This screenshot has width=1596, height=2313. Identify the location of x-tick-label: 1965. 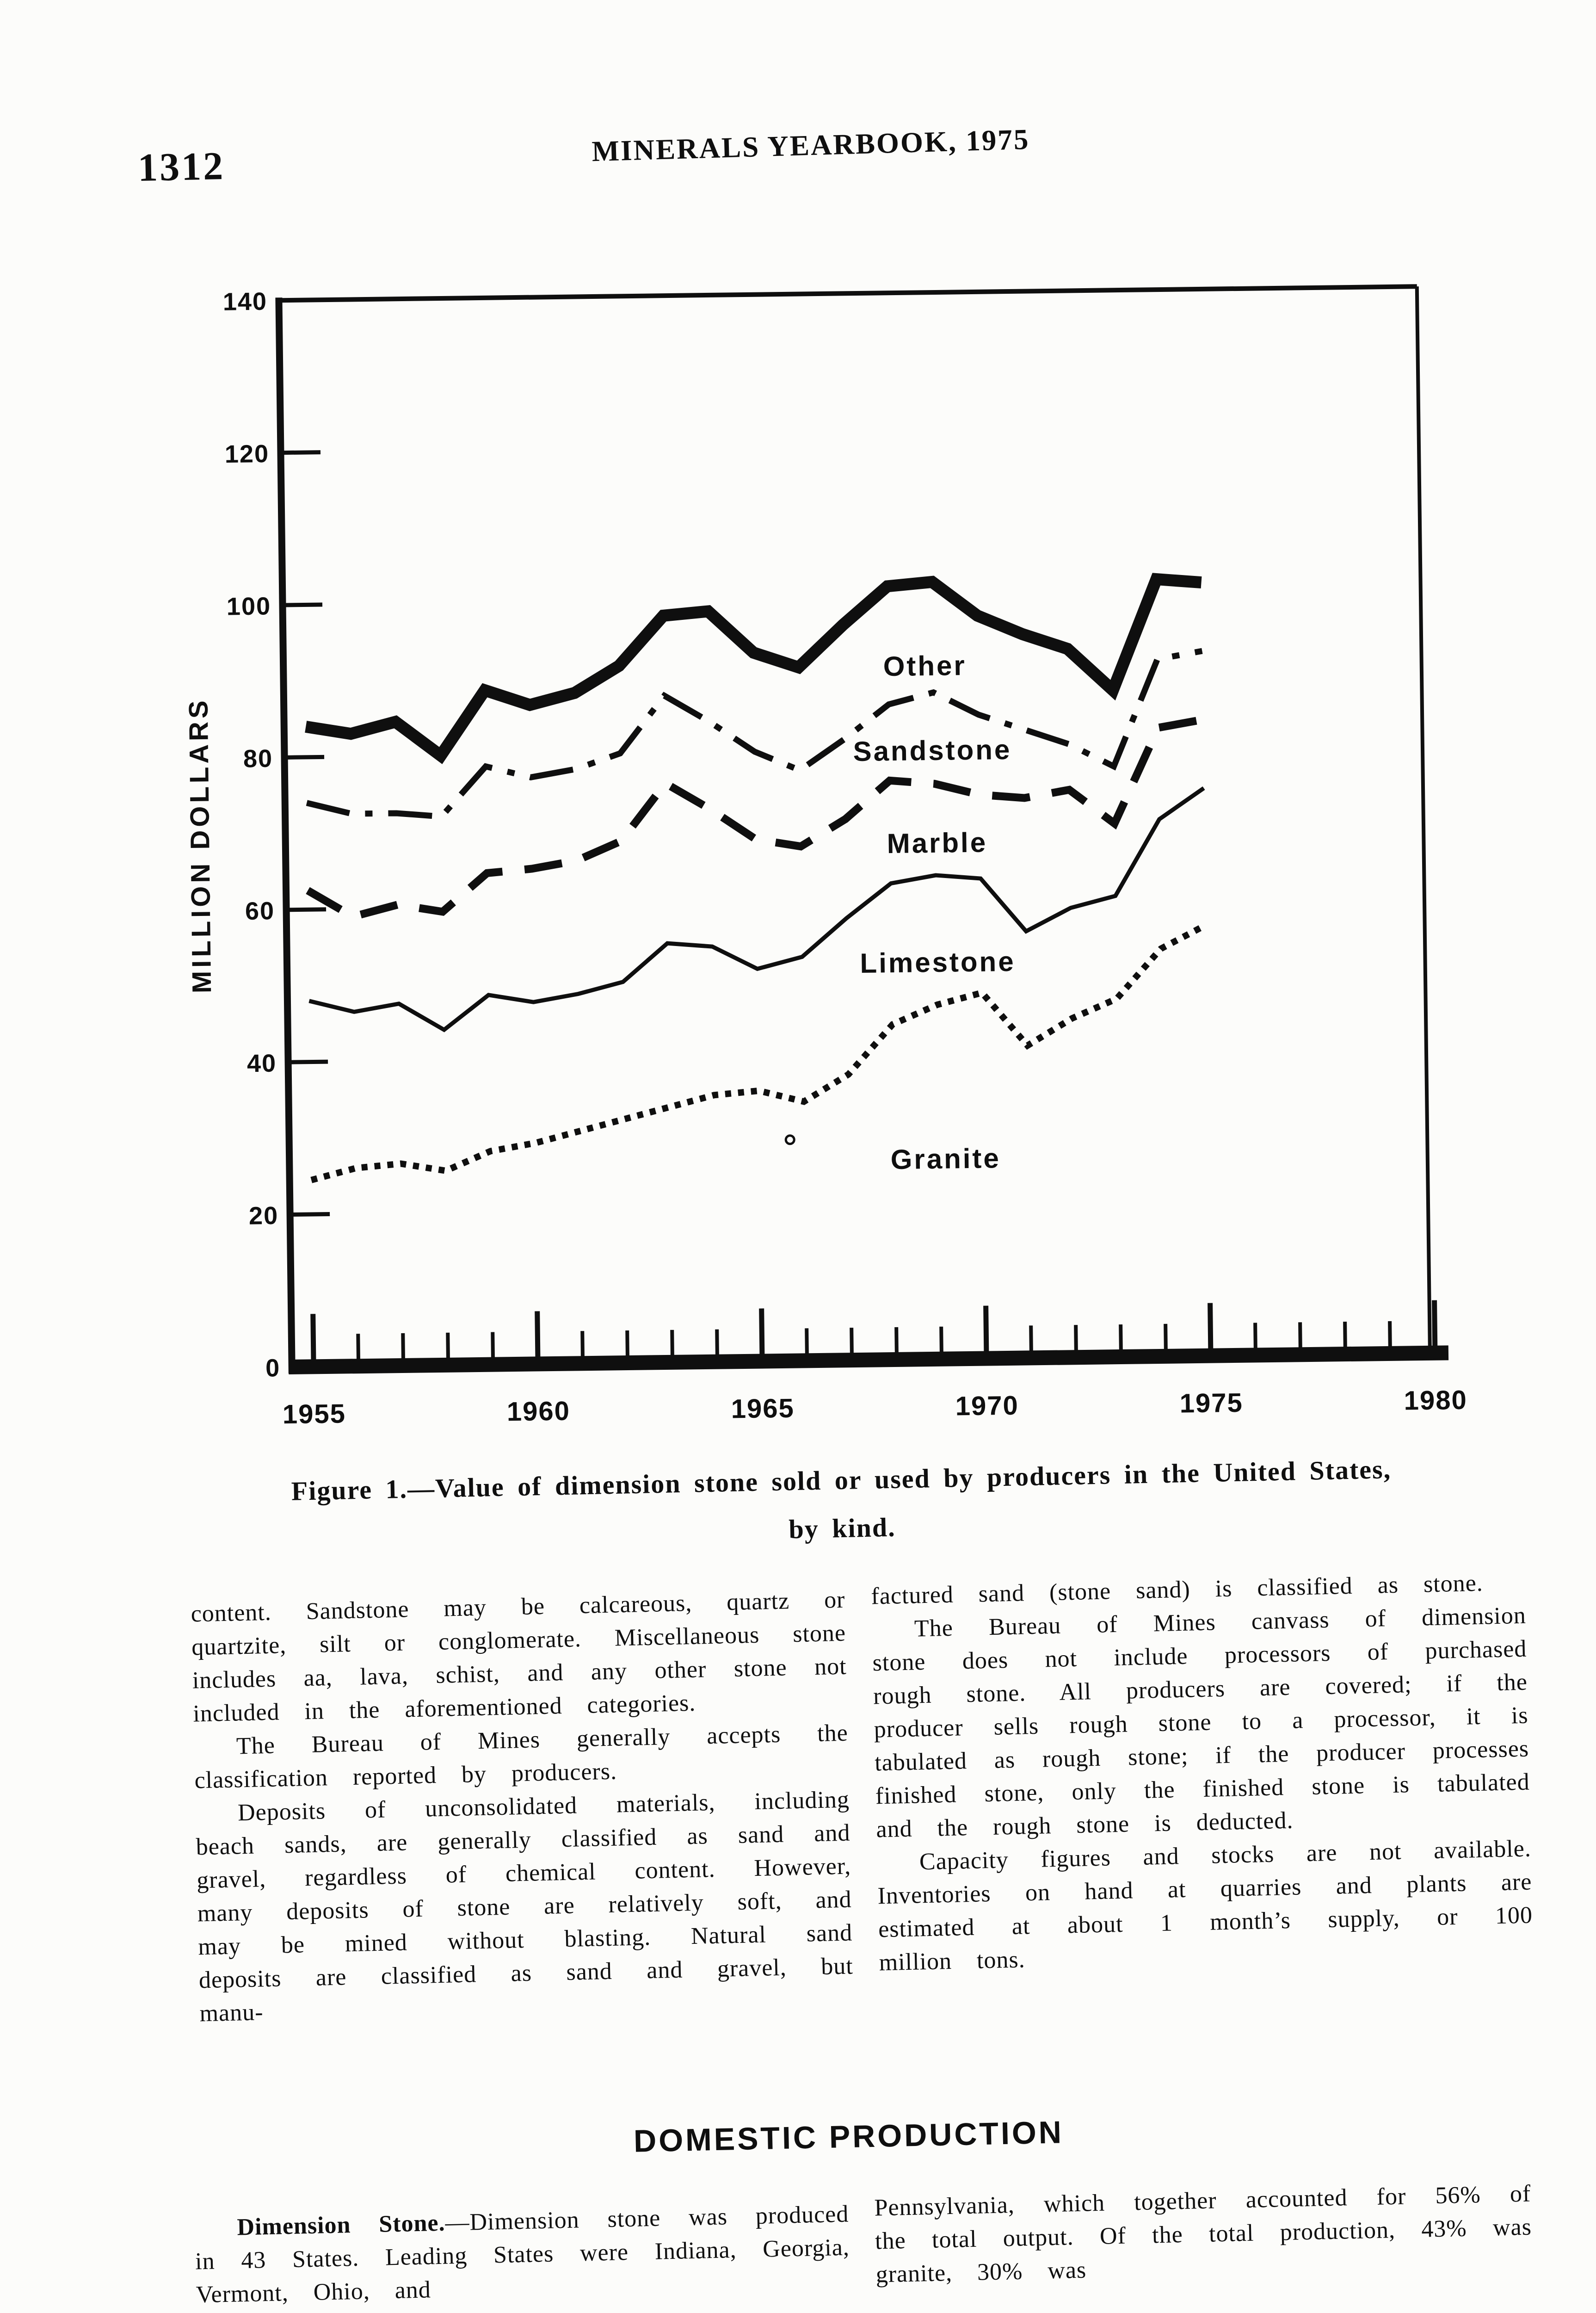
(763, 1408).